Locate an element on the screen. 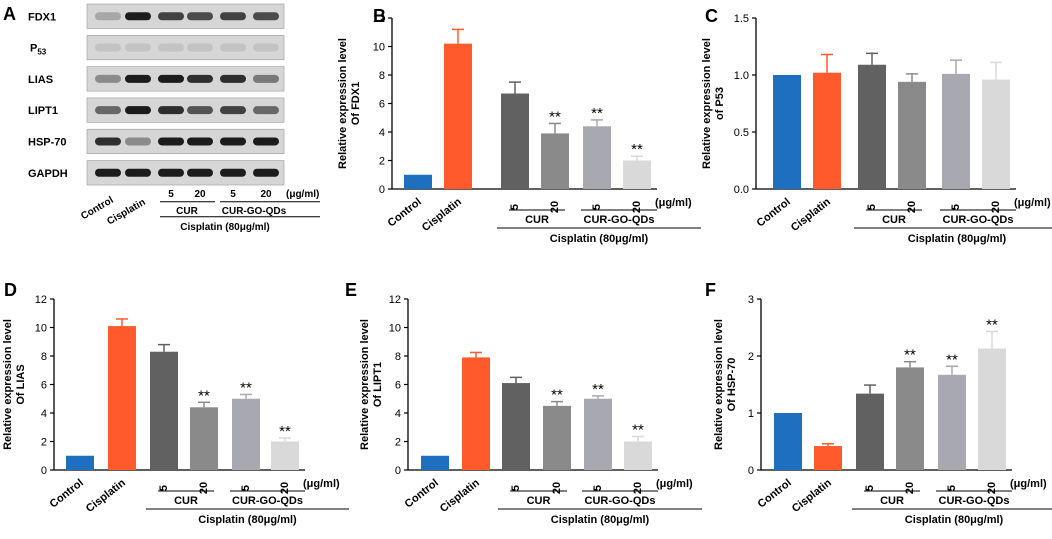 The height and width of the screenshot is (539, 1052). panel-letter: C is located at coordinates (711, 16).